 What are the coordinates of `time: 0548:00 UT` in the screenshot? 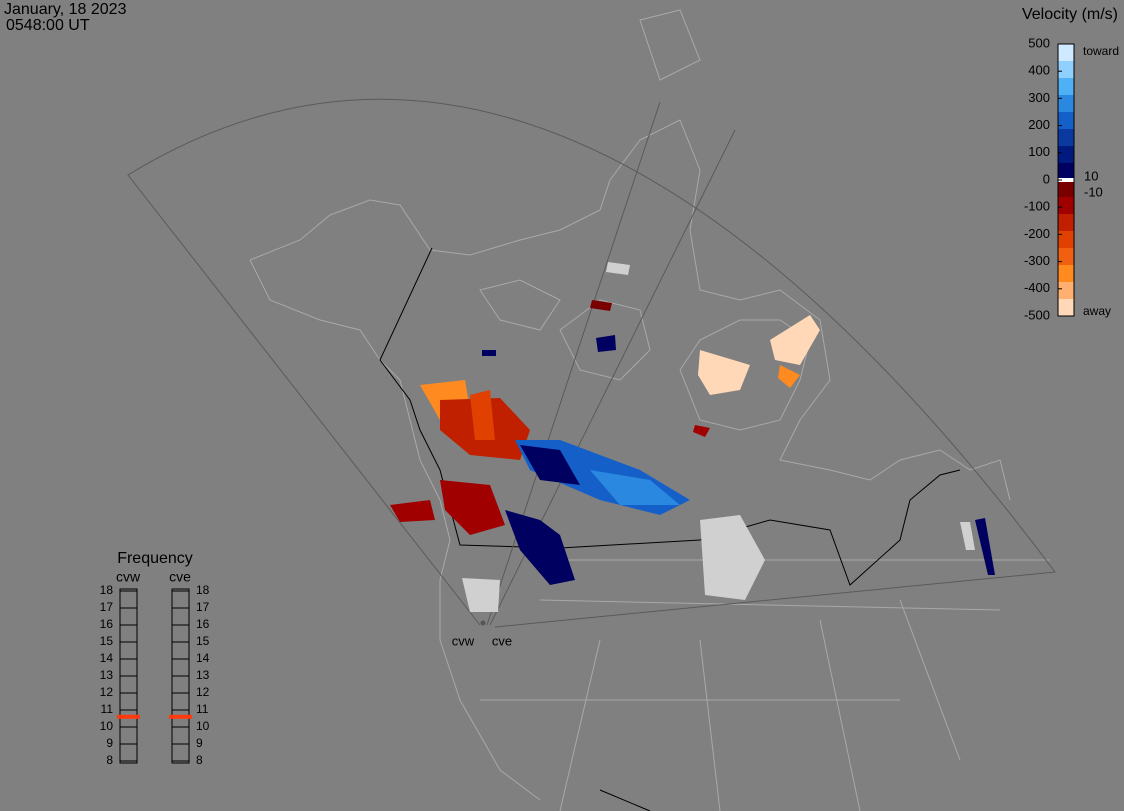 It's located at (48, 25).